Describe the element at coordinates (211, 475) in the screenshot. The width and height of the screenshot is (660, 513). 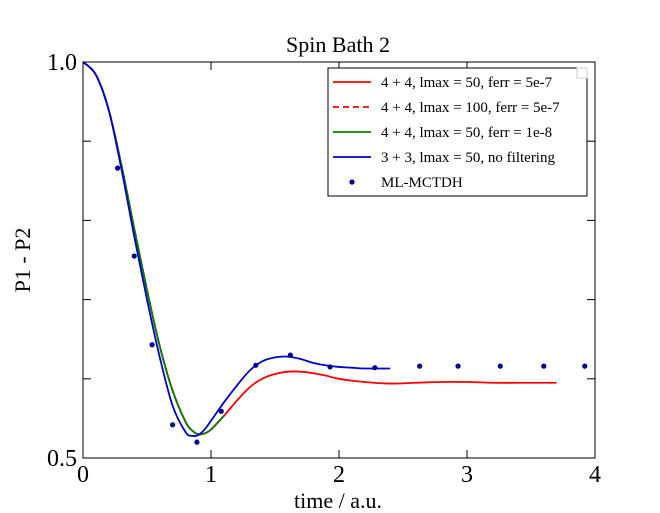
I see `x-tick-label: 1` at that location.